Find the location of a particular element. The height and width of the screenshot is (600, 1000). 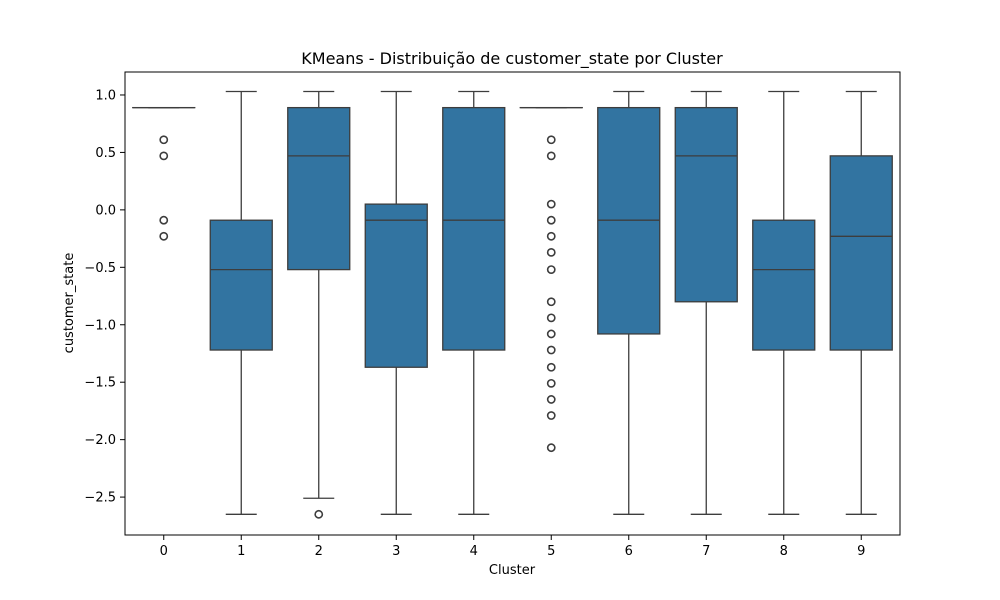

y-tick-label: 1.0 is located at coordinates (105, 95).